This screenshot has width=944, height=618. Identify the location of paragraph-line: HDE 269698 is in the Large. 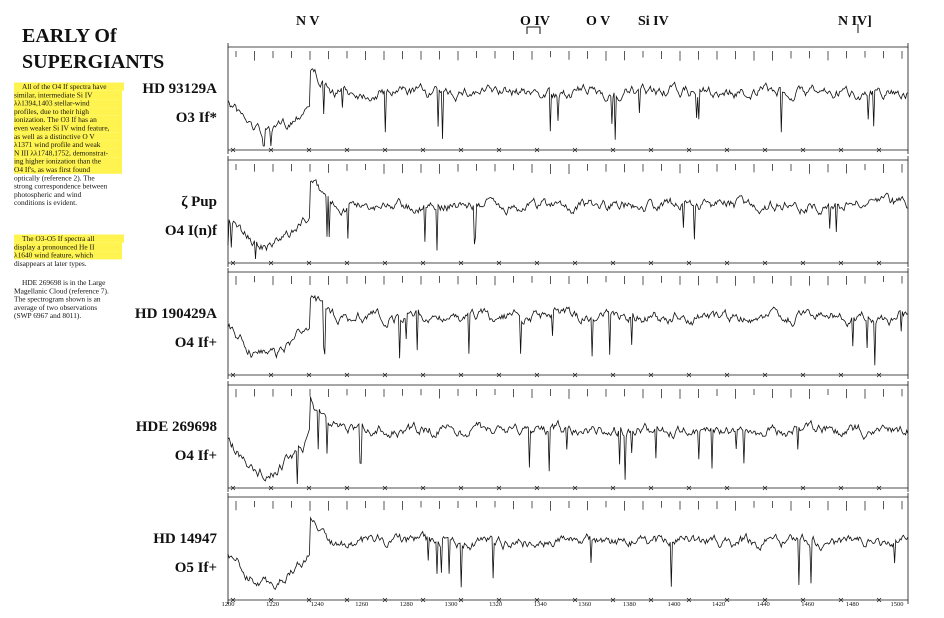
(64, 282).